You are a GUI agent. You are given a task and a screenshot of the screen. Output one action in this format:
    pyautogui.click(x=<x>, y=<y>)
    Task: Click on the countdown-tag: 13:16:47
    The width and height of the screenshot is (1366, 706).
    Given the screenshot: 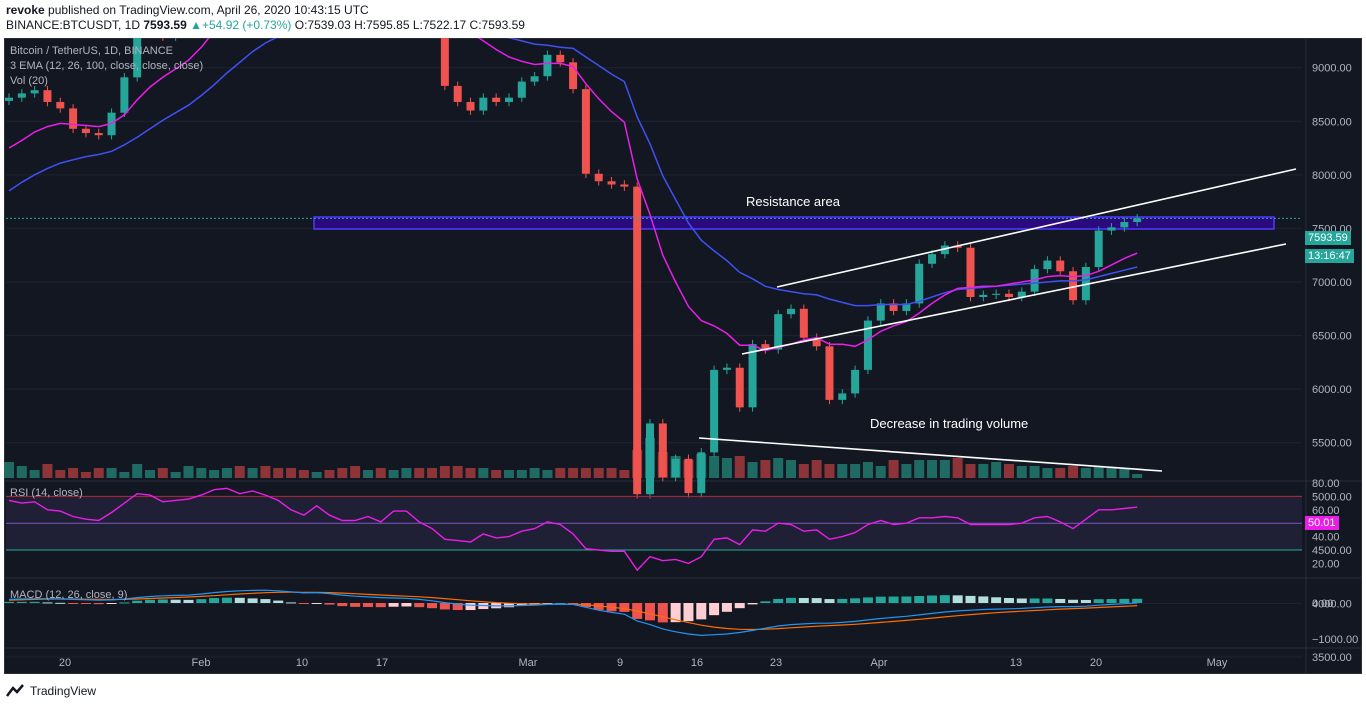 What is the action you would take?
    pyautogui.click(x=1329, y=256)
    